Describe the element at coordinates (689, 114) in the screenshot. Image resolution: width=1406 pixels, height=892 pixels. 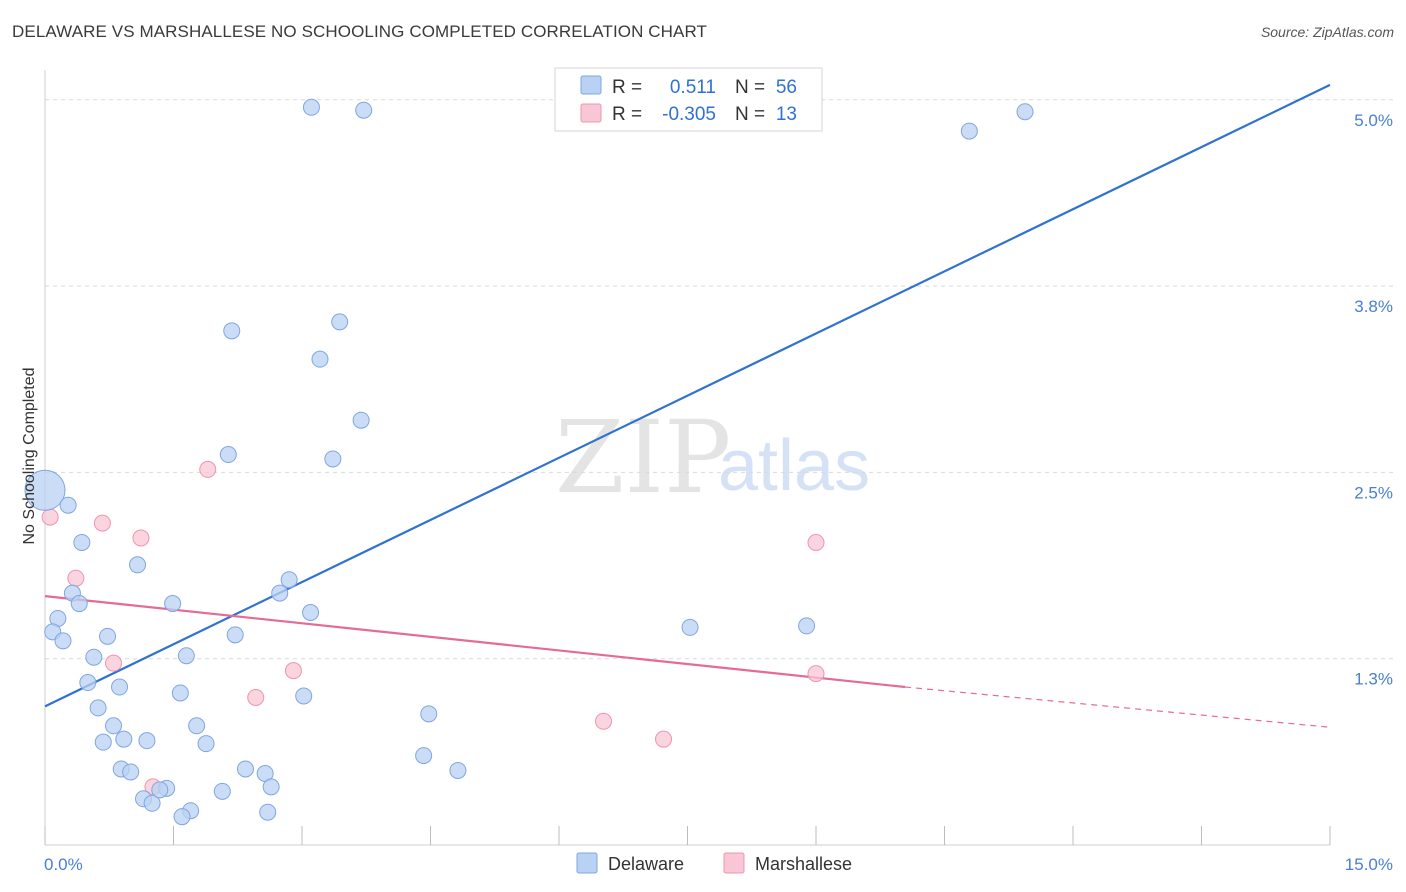
I see `legend-r-value-2: -0.305` at that location.